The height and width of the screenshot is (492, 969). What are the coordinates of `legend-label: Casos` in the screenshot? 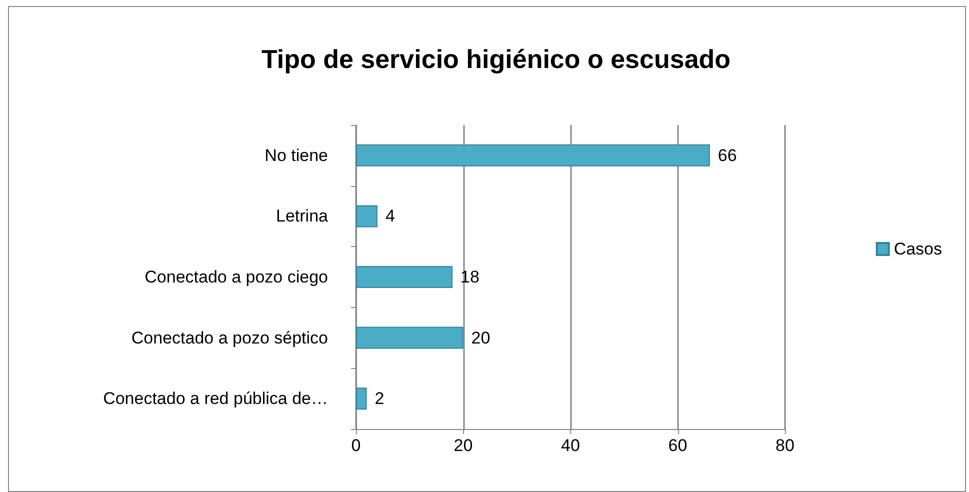 It's located at (918, 249).